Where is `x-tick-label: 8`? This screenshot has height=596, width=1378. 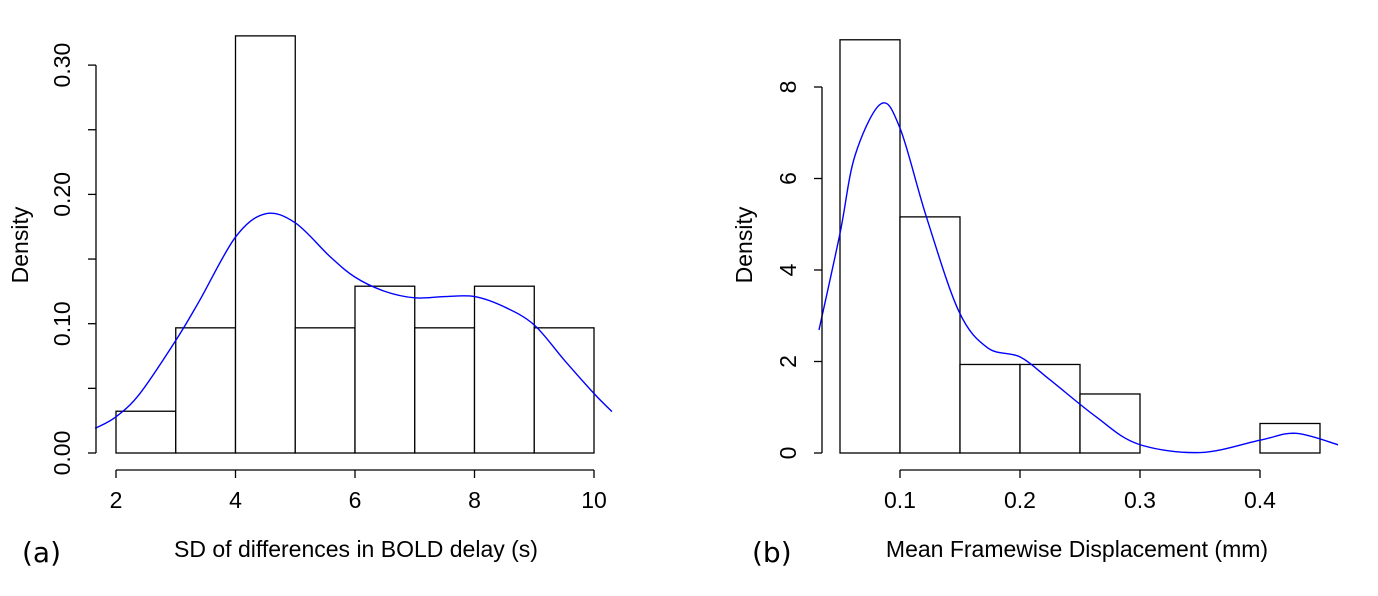
x-tick-label: 8 is located at coordinates (474, 500).